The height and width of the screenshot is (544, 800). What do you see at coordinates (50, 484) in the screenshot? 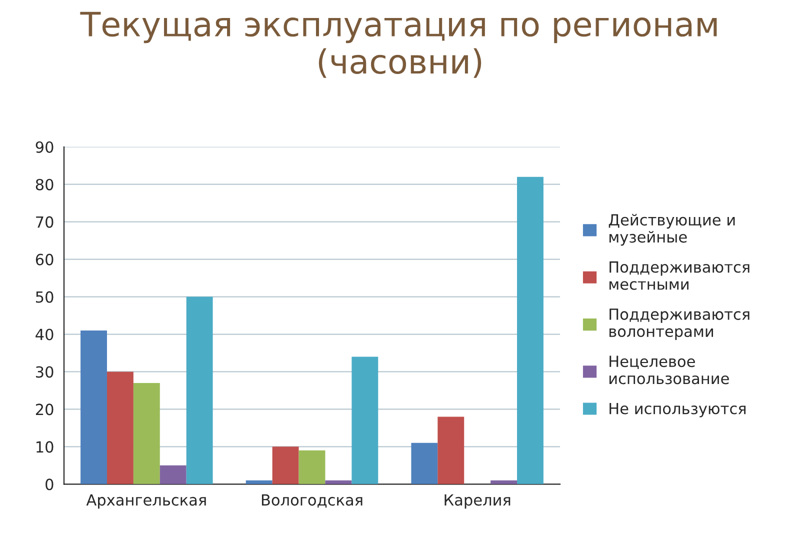
I see `y-tick-label: 0` at bounding box center [50, 484].